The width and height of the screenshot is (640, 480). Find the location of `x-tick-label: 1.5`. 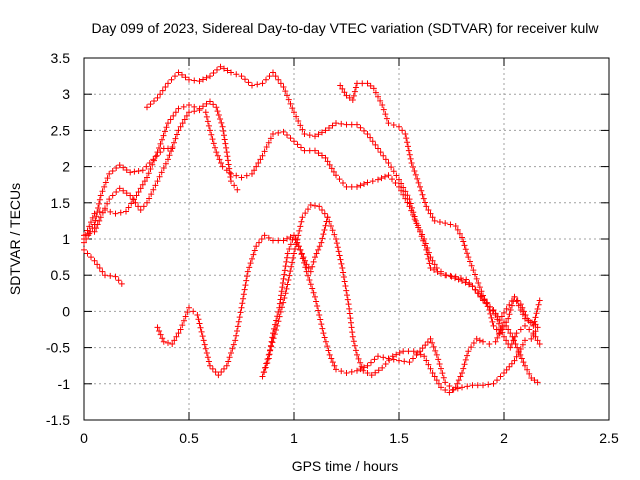

x-tick-label: 1.5 is located at coordinates (399, 438).